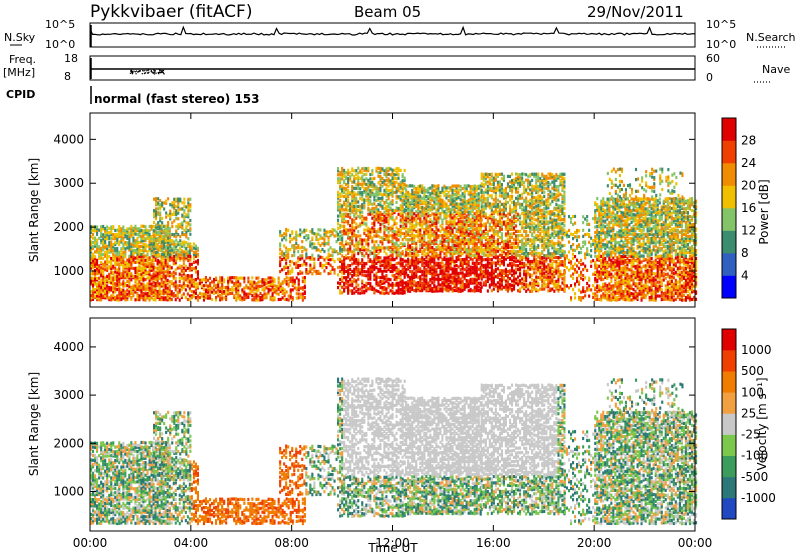 This screenshot has height=554, width=800. I want to click on date-title: 29/Nov/2011, so click(635, 12).